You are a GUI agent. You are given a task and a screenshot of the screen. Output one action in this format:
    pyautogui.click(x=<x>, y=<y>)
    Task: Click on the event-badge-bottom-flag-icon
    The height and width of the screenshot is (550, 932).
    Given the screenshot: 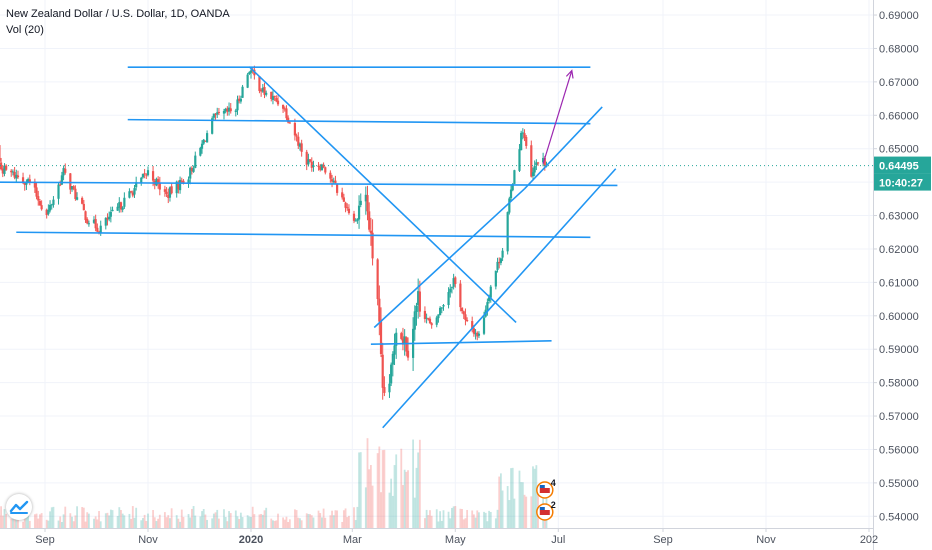 What is the action you would take?
    pyautogui.click(x=544, y=512)
    